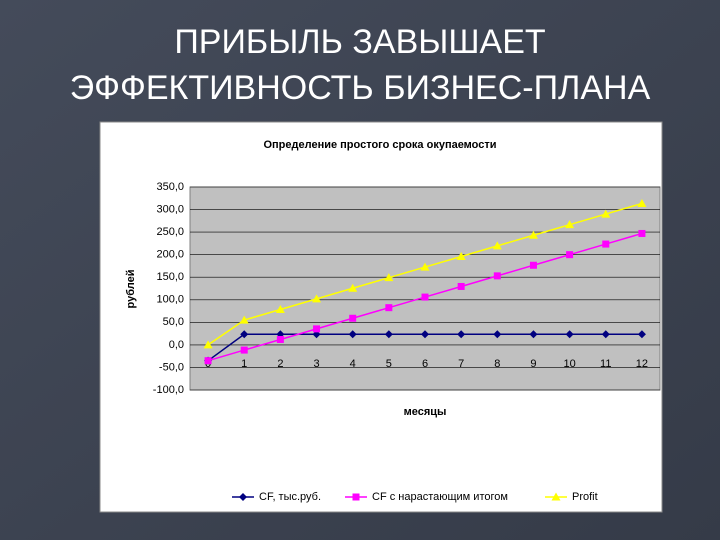 The width and height of the screenshot is (720, 545). I want to click on y-tick-label: 200,0, so click(170, 255).